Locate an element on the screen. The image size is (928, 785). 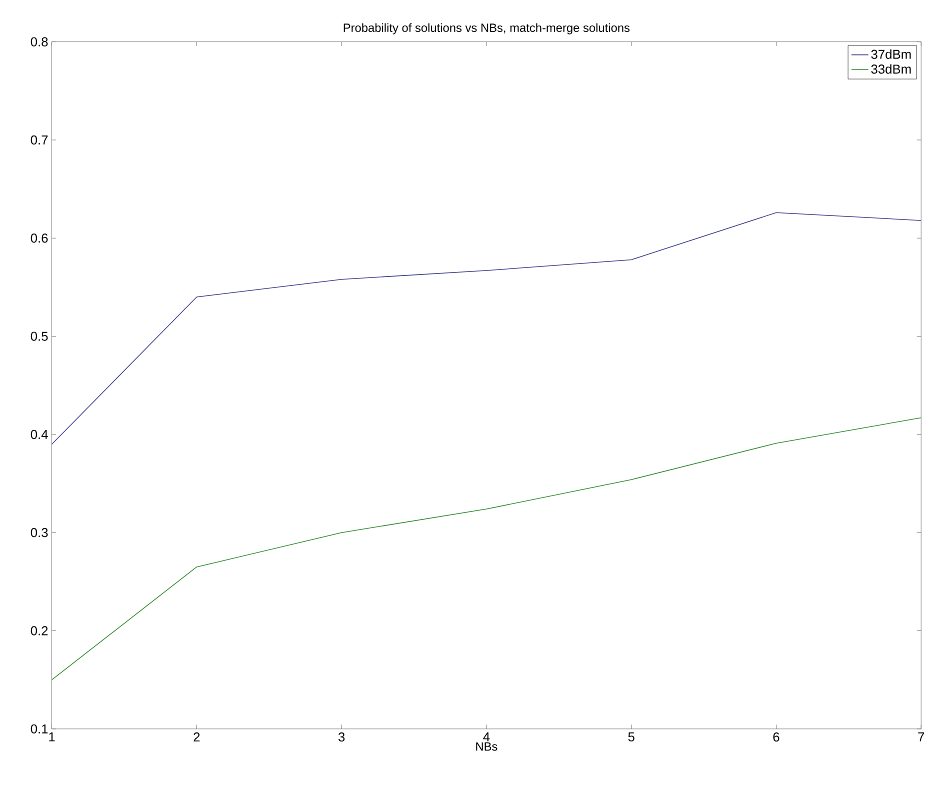
y-tick-label: 0.8 is located at coordinates (39, 42).